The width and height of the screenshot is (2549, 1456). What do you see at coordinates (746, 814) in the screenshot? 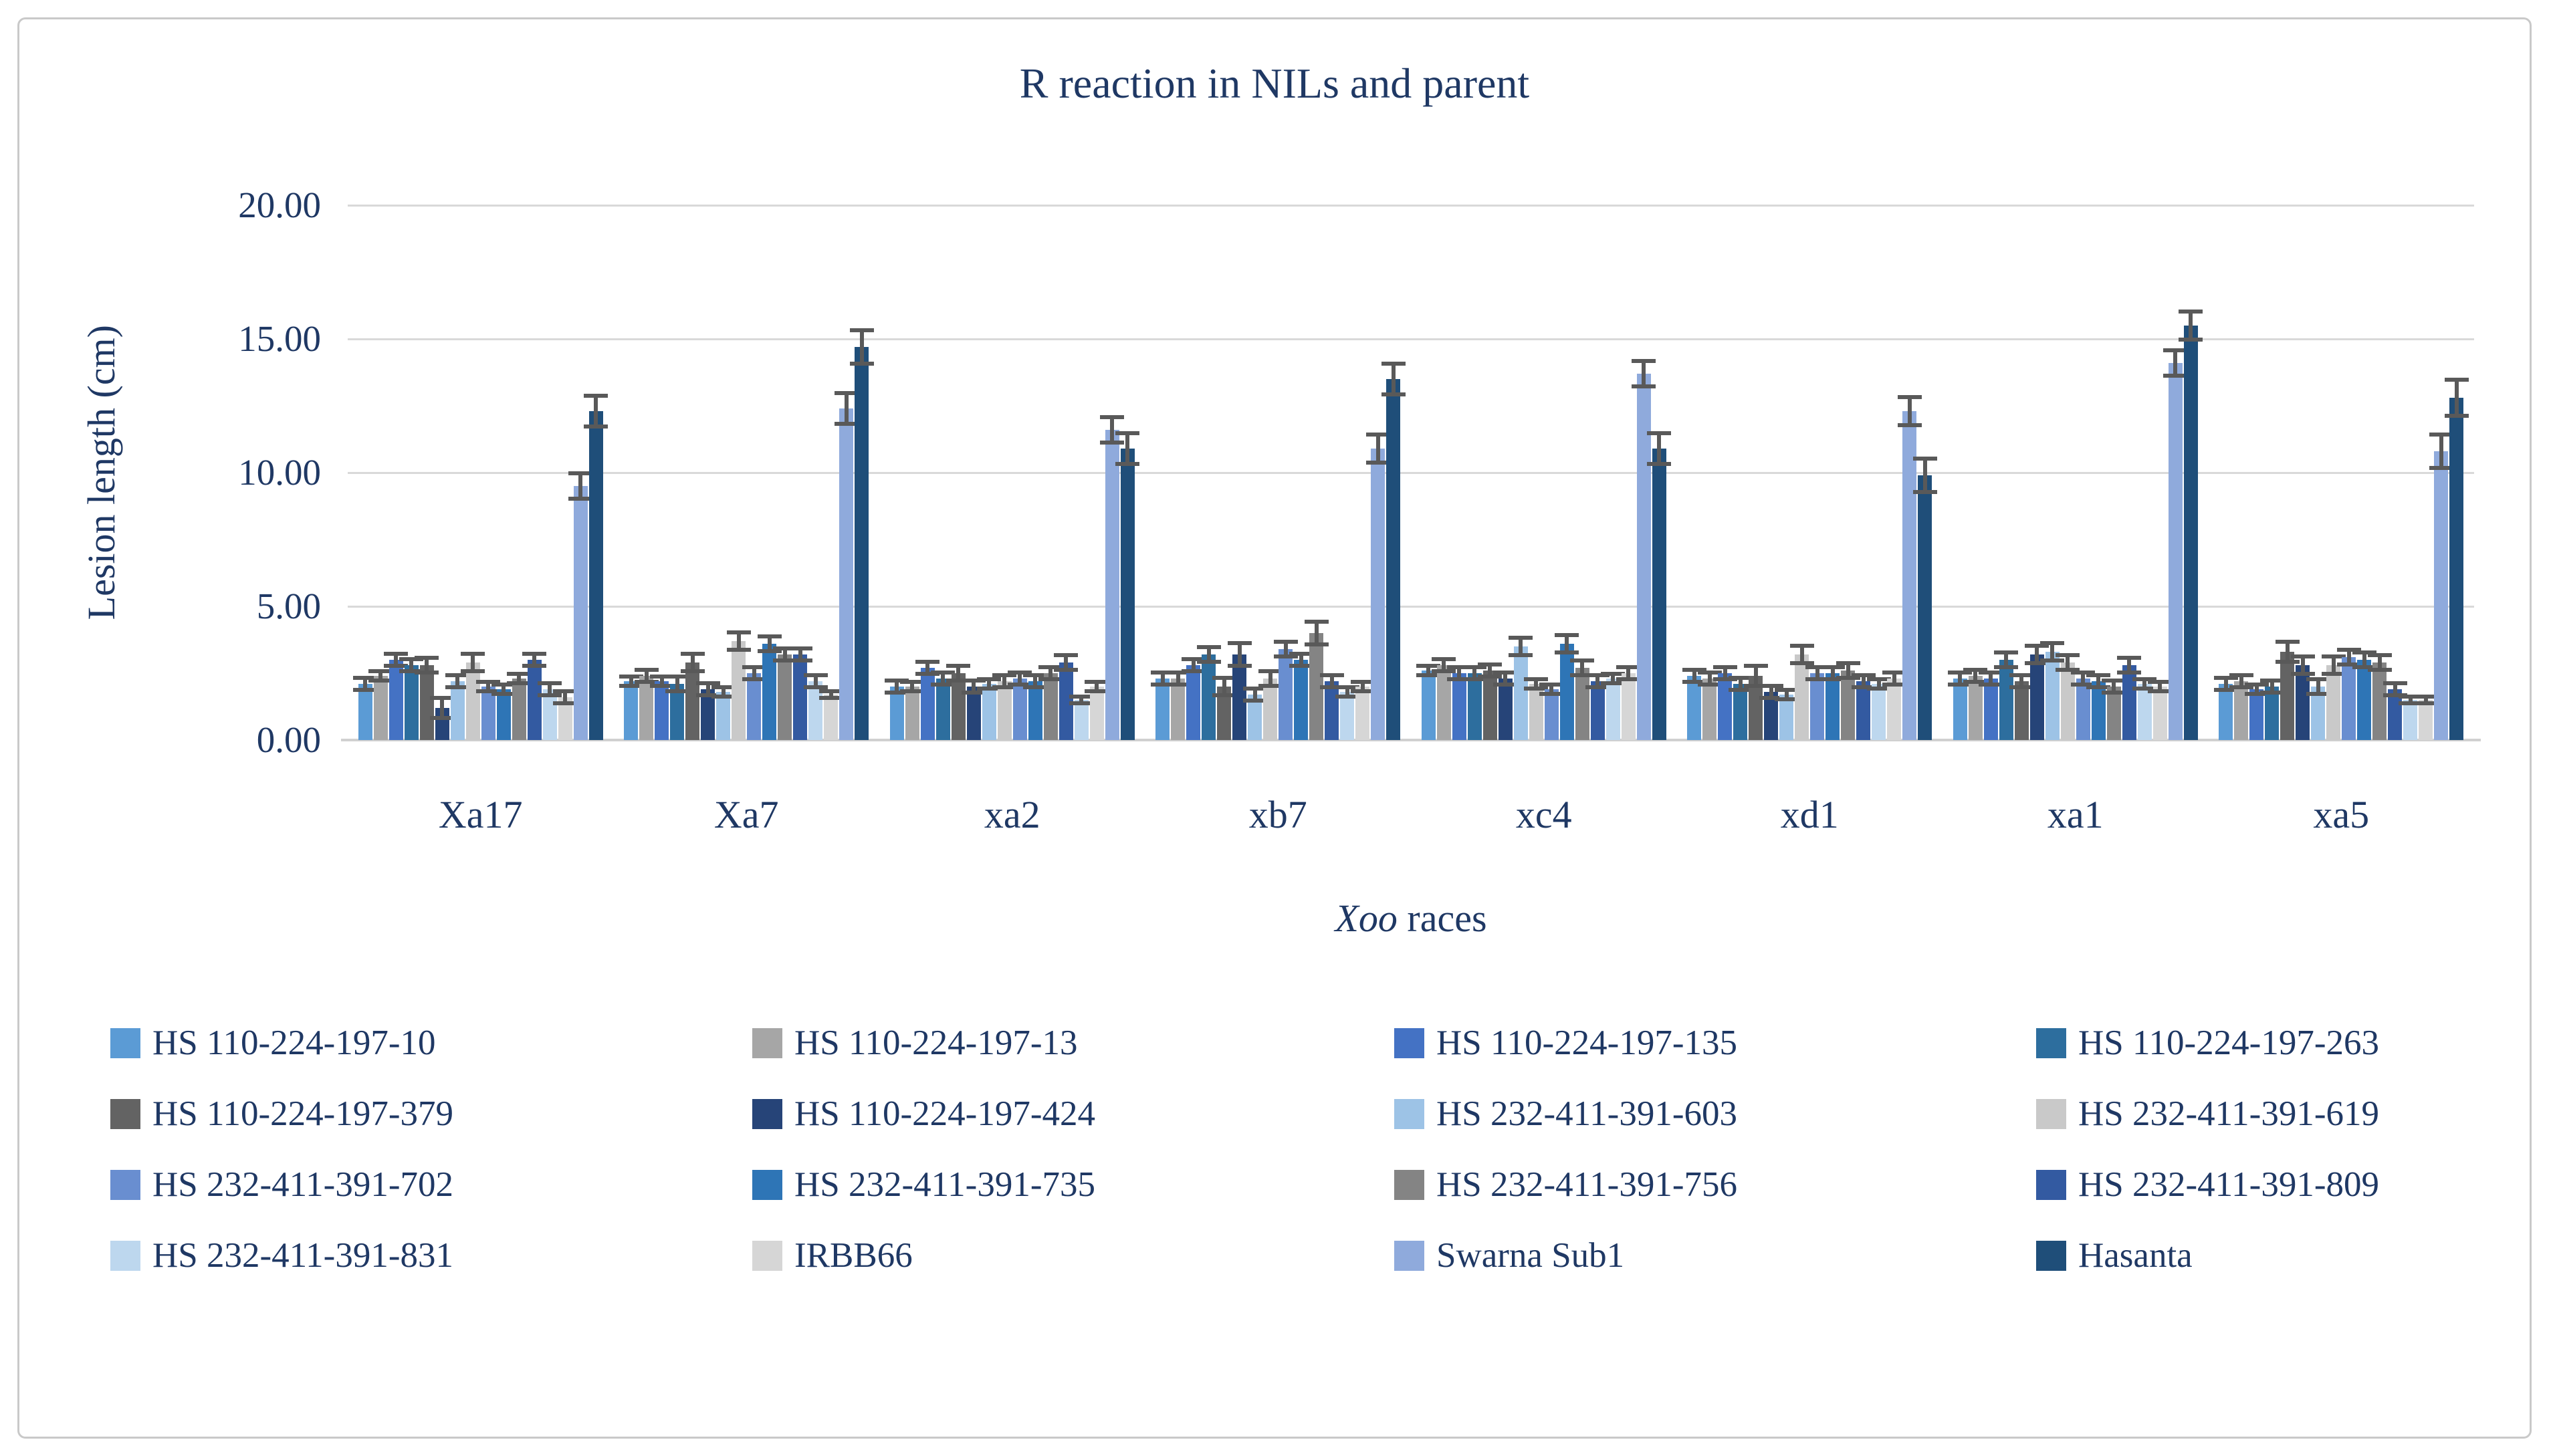
I see `x-category-label-Xa7: Xa7` at bounding box center [746, 814].